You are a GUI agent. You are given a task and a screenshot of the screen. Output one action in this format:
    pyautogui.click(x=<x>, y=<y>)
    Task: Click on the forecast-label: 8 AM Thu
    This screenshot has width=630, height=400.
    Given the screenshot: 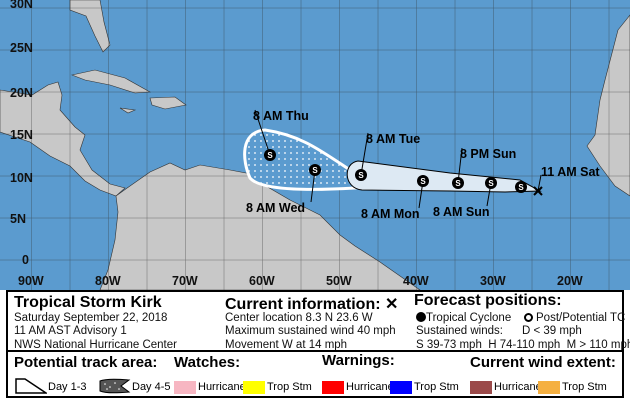 What is the action you would take?
    pyautogui.click(x=281, y=116)
    